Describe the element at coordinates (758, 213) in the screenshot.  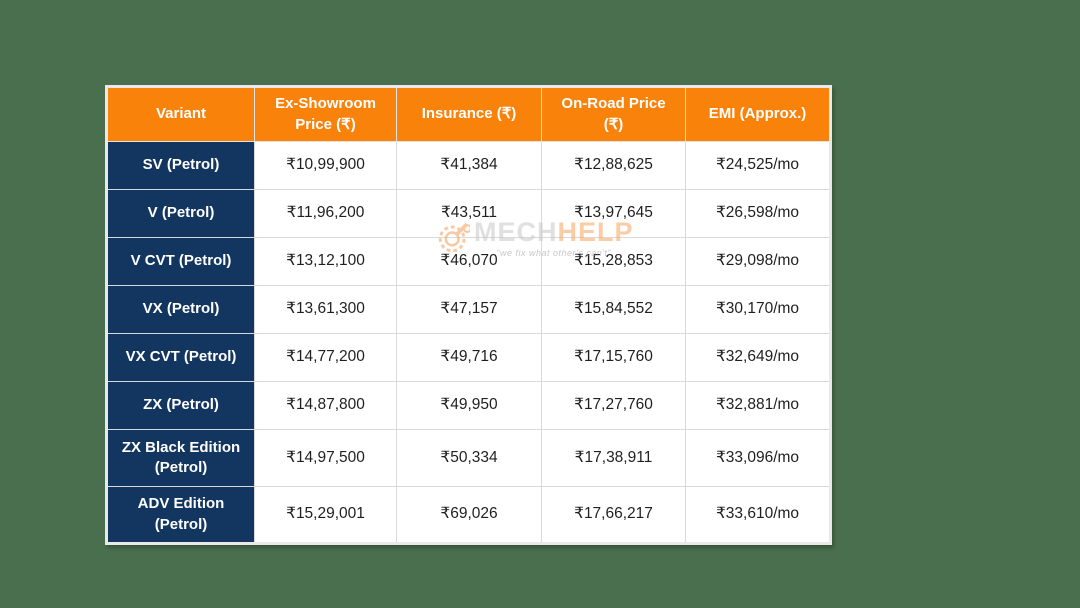
I see `emi-cell: ₹26,598/mo` at that location.